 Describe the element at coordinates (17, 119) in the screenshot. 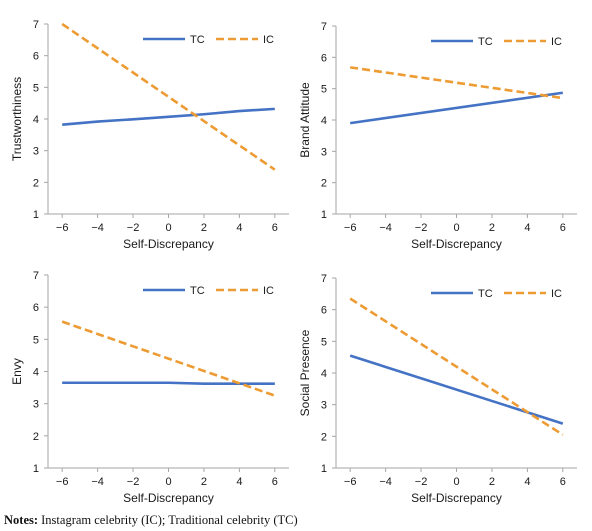

I see `y-axis-title: Trustworthiness` at that location.